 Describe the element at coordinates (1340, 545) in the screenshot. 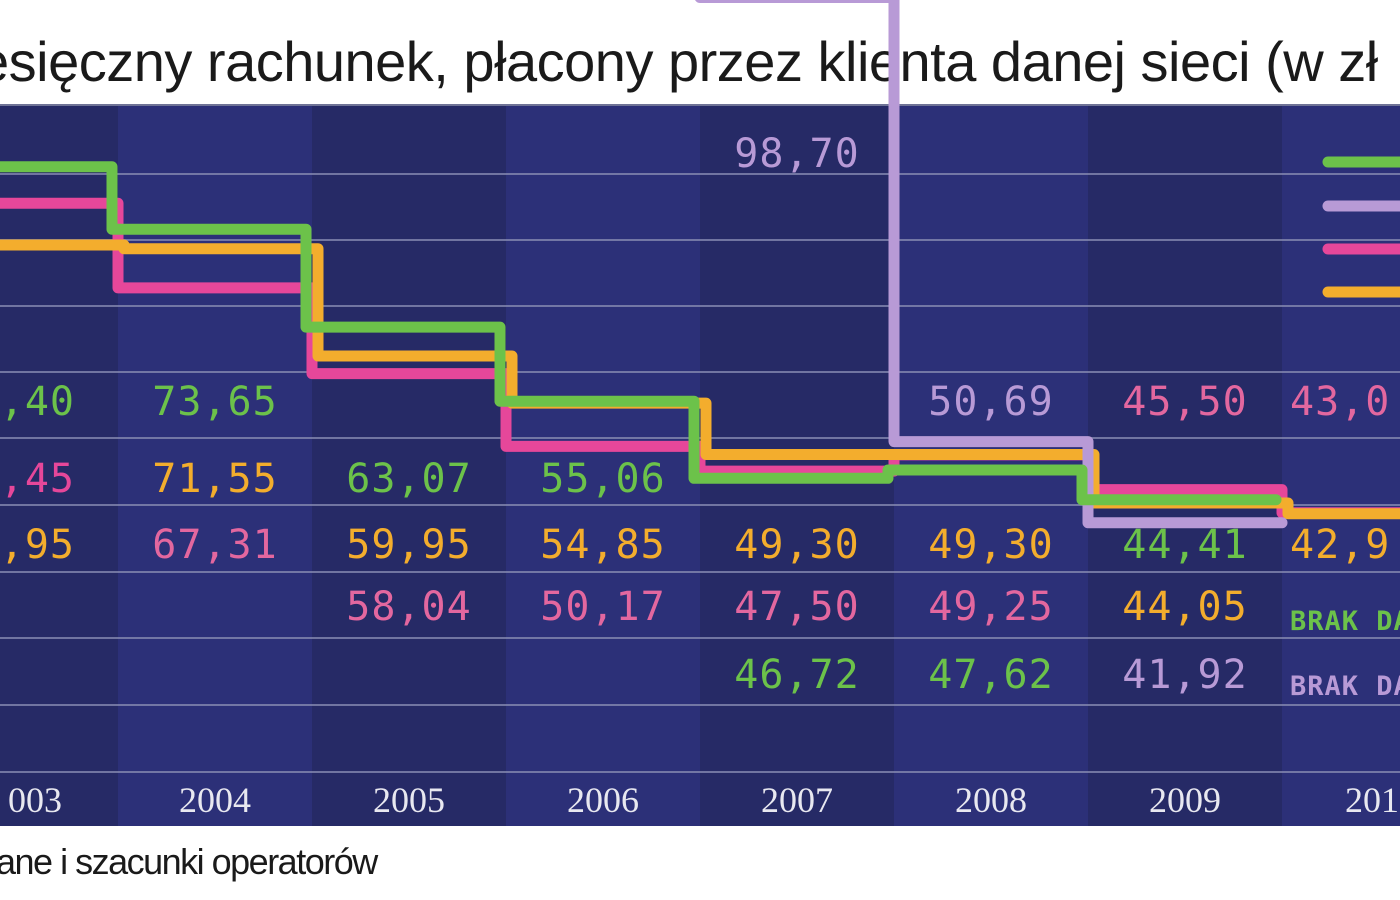

I see `value-label: 42,9` at that location.